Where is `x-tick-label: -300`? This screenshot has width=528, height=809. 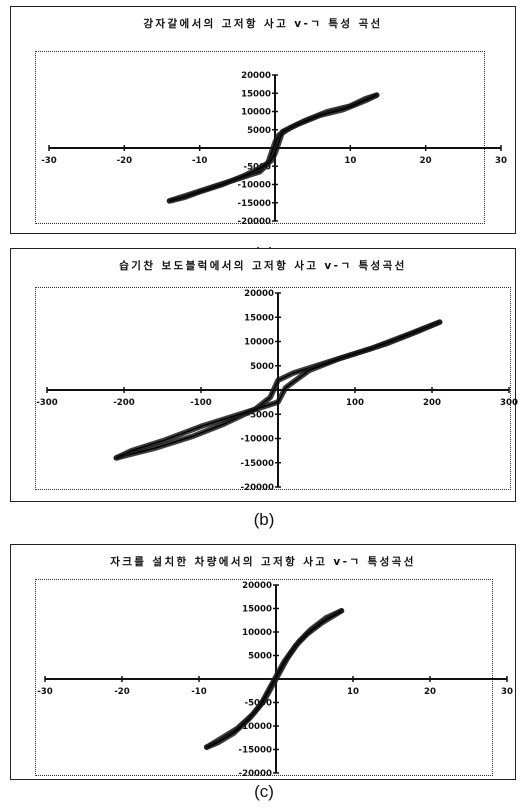 x-tick-label: -300 is located at coordinates (47, 403).